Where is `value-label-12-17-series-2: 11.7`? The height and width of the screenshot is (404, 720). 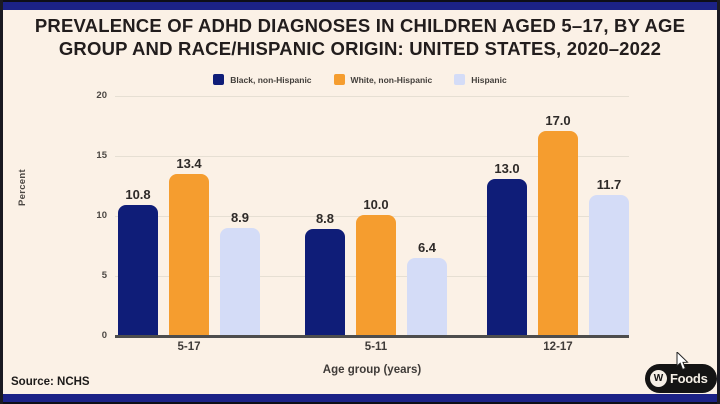 value-label-12-17-series-2: 11.7 is located at coordinates (609, 184).